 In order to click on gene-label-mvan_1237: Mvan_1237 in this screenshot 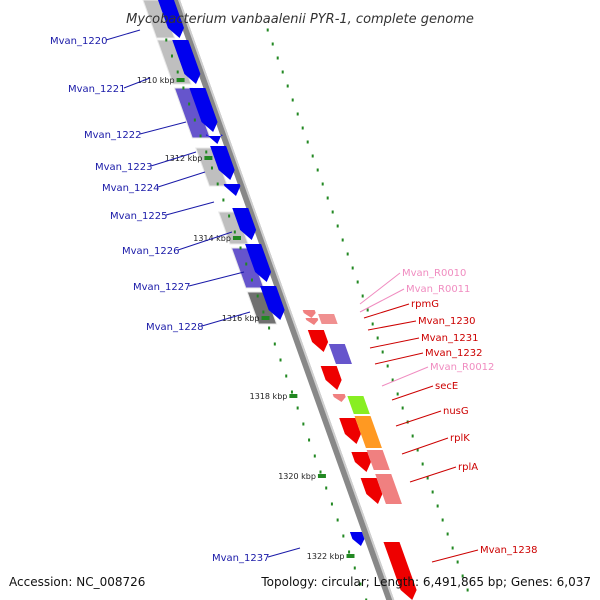, I will do `click(240, 558)`.